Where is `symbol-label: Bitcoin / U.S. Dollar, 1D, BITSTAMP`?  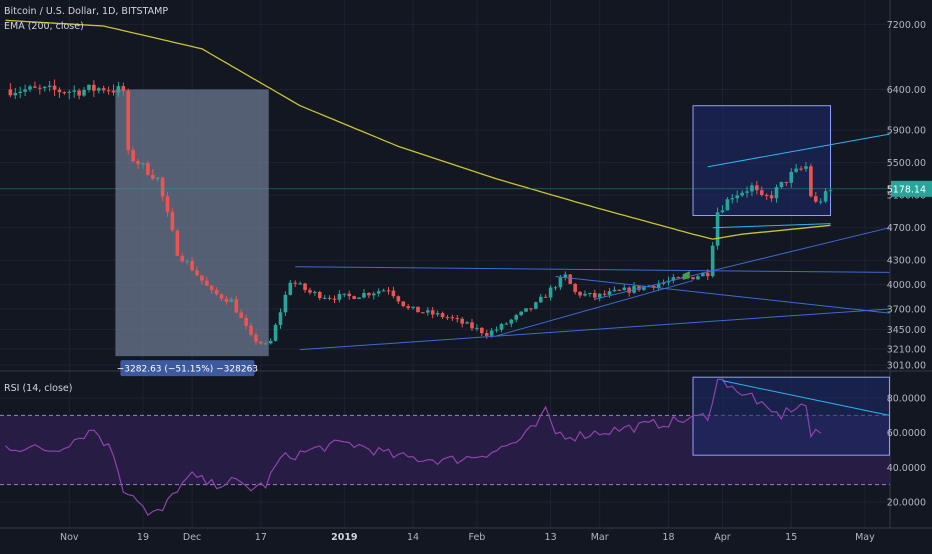
symbol-label: Bitcoin / U.S. Dollar, 1D, BITSTAMP is located at coordinates (86, 11).